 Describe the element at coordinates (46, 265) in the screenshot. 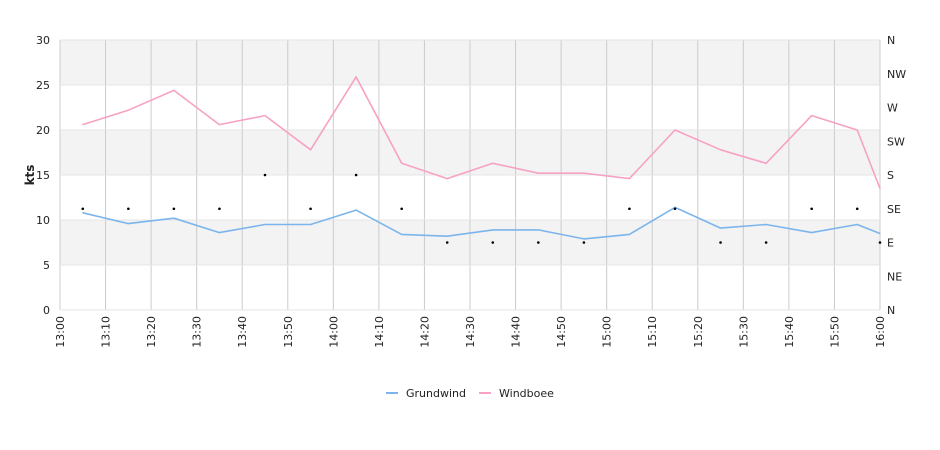

I see `y-tick-label: 5` at that location.